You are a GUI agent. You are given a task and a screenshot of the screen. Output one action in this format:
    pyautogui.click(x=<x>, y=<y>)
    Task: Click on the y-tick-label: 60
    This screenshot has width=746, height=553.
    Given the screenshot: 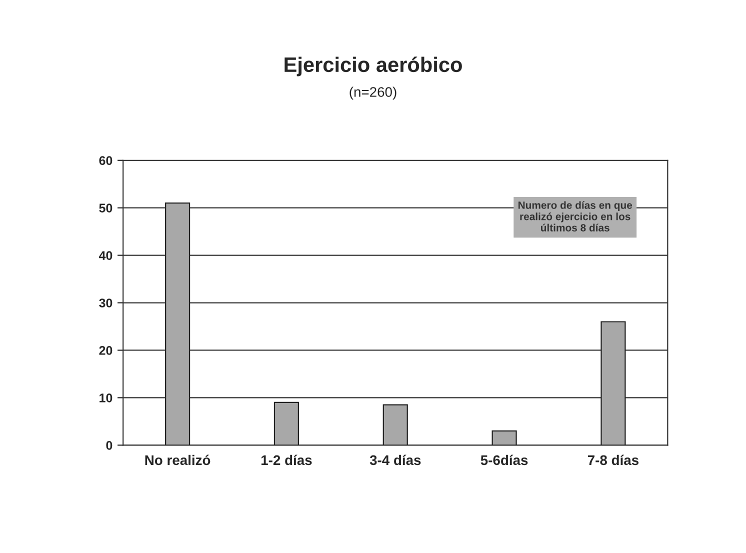 What is the action you would take?
    pyautogui.click(x=105, y=161)
    